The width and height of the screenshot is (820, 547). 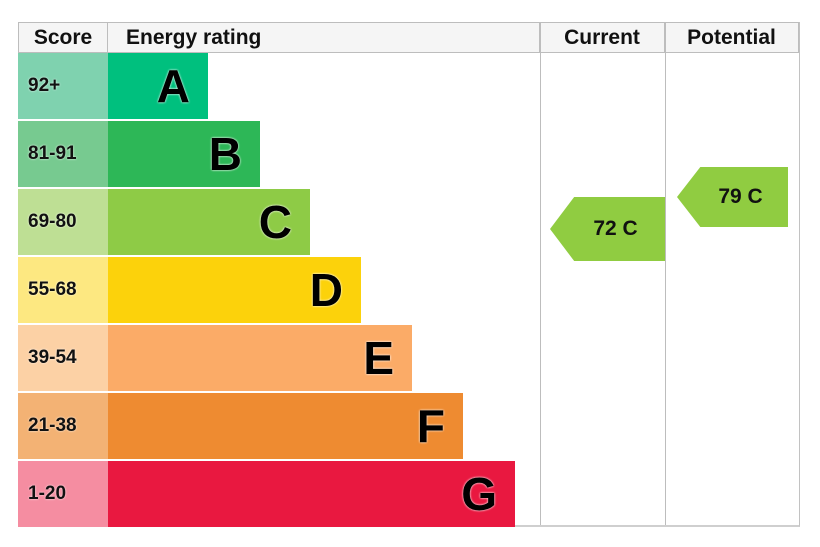 What do you see at coordinates (63, 37) in the screenshot?
I see `score-column-header: Score` at bounding box center [63, 37].